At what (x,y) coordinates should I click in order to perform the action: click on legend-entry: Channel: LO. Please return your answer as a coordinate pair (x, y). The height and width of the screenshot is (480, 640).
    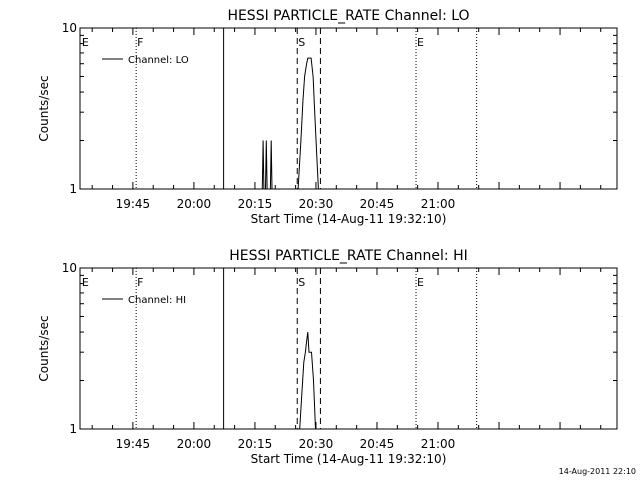
    Looking at the image, I should click on (158, 60).